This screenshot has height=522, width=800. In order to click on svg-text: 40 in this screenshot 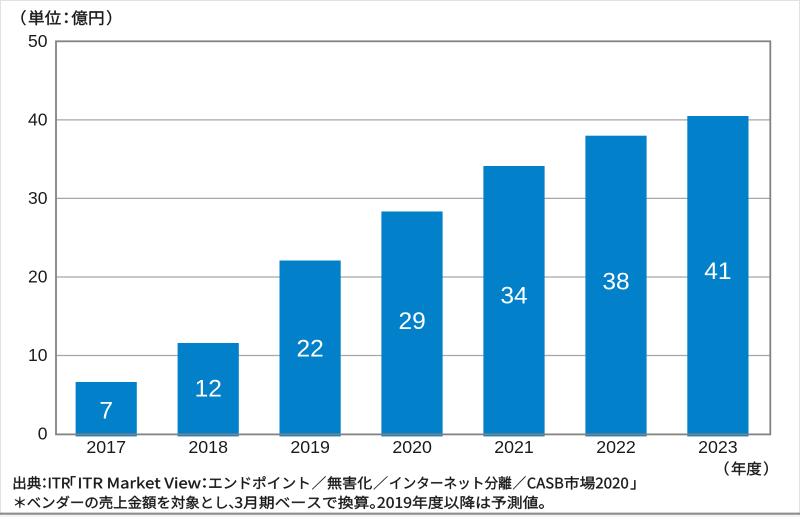, I will do `click(38, 120)`.